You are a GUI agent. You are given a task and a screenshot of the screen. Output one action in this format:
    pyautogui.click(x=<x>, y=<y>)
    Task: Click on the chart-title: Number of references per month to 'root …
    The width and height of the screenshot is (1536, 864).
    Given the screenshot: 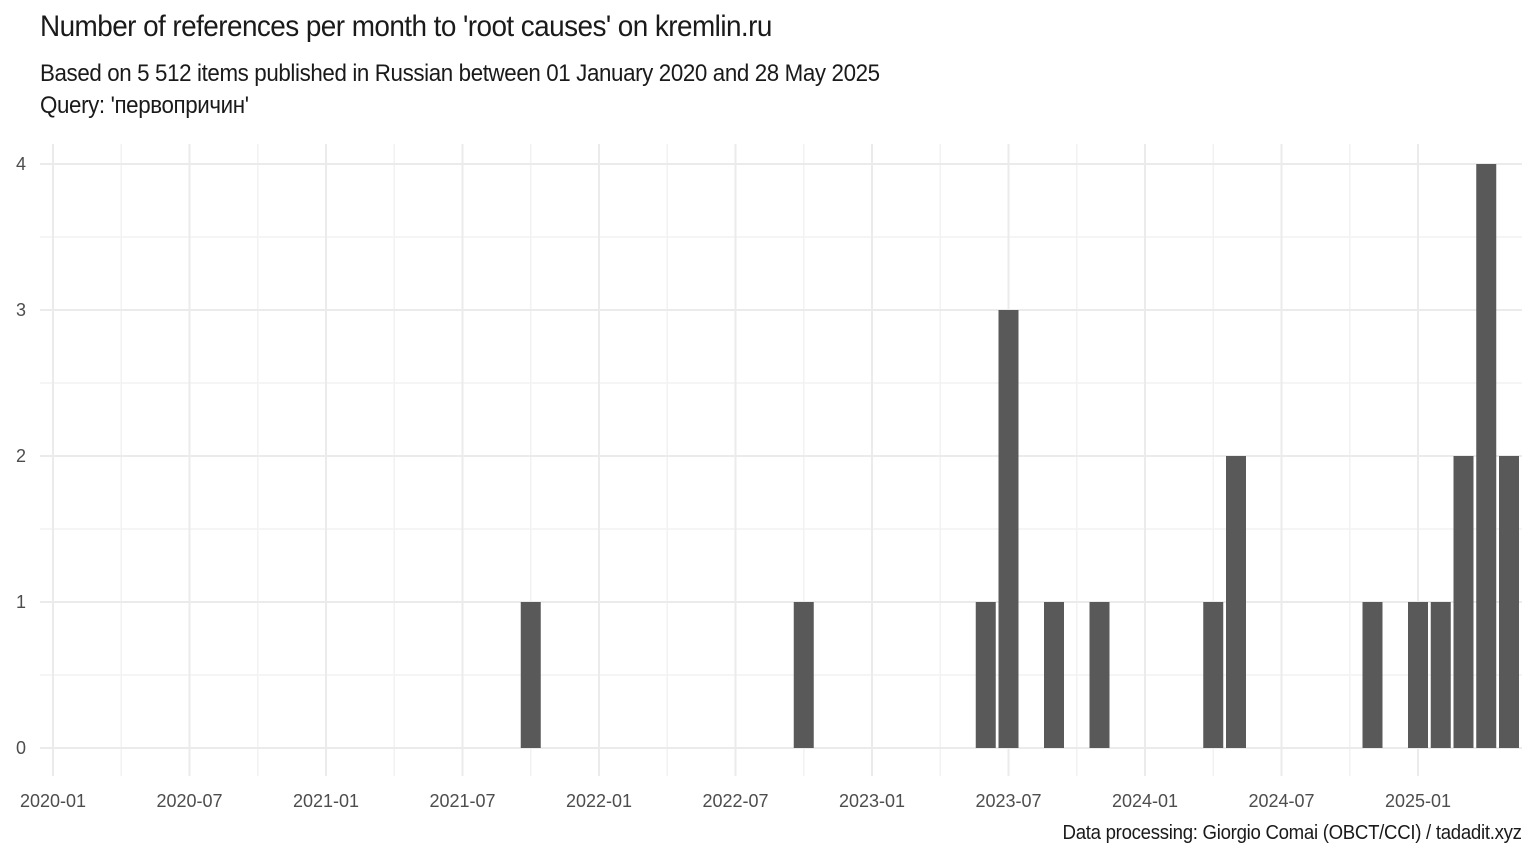 What is the action you would take?
    pyautogui.click(x=406, y=26)
    